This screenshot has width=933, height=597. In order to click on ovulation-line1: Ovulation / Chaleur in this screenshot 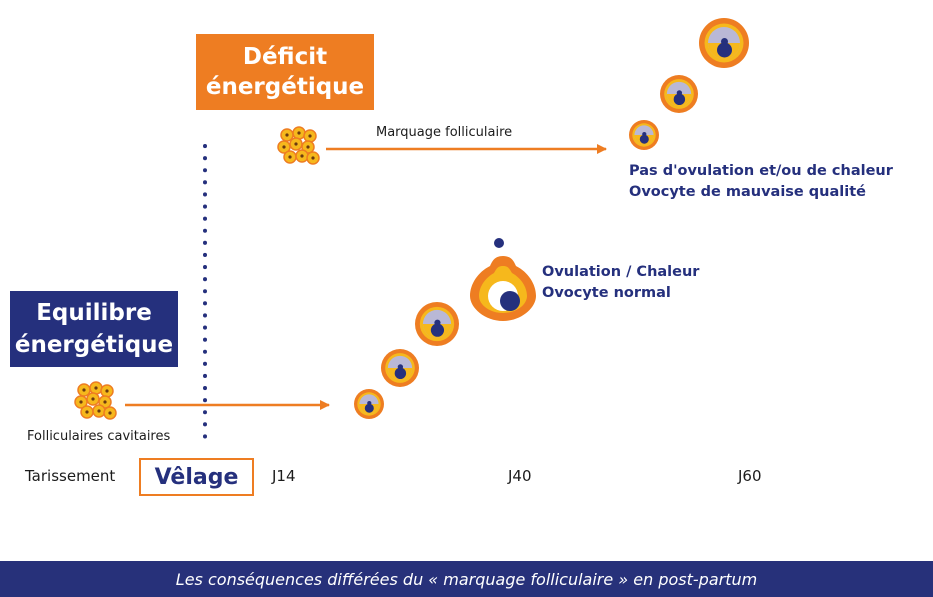, I will do `click(621, 272)`.